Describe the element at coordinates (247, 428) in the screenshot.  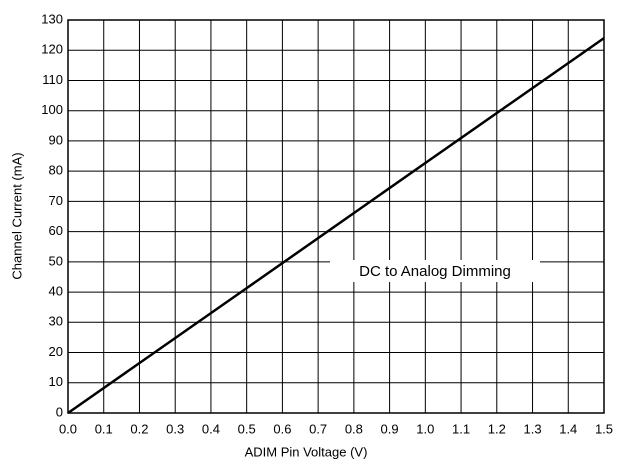
I see `x-tick-label: 0.5` at that location.